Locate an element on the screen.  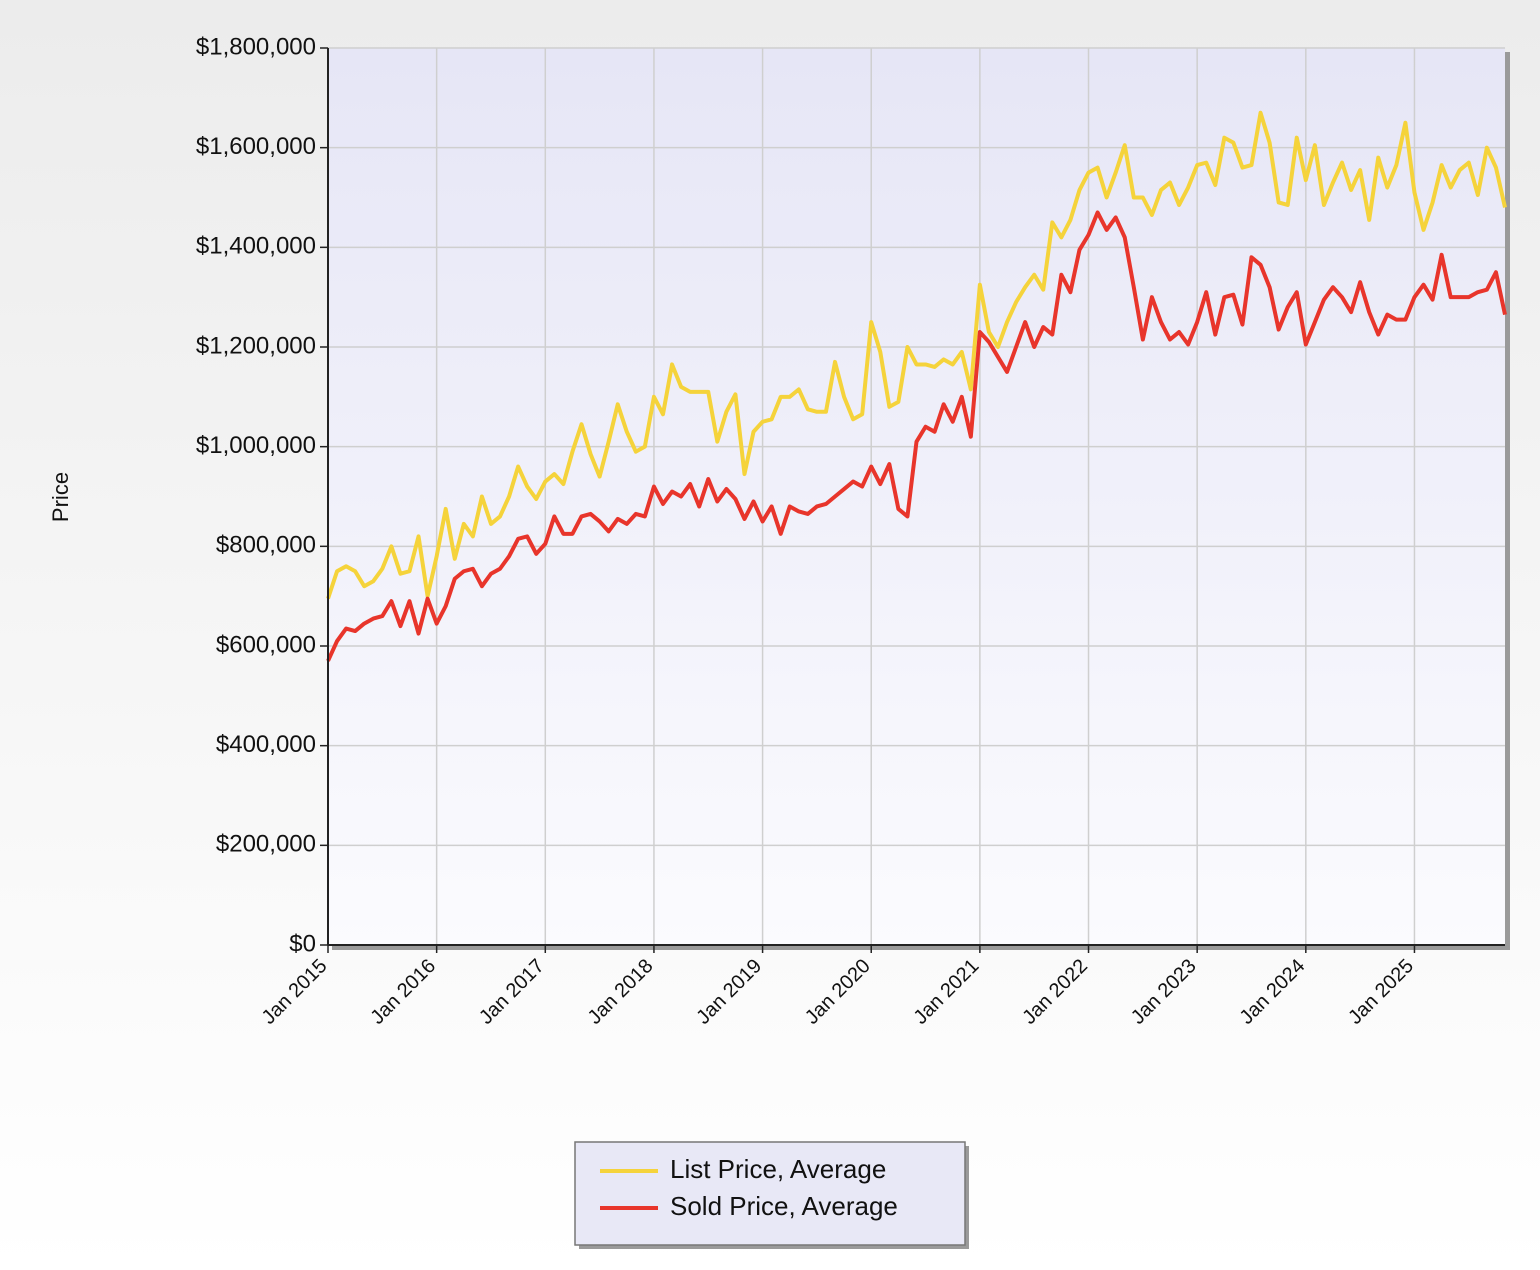
y-tick-label: $1,600,000 is located at coordinates (256, 146).